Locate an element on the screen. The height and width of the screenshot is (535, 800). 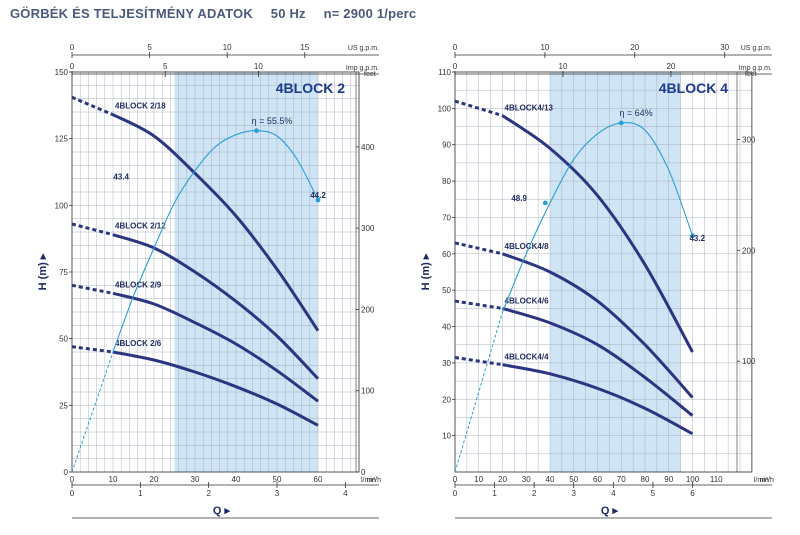
efficiency-label: η = 55.5% is located at coordinates (272, 121).